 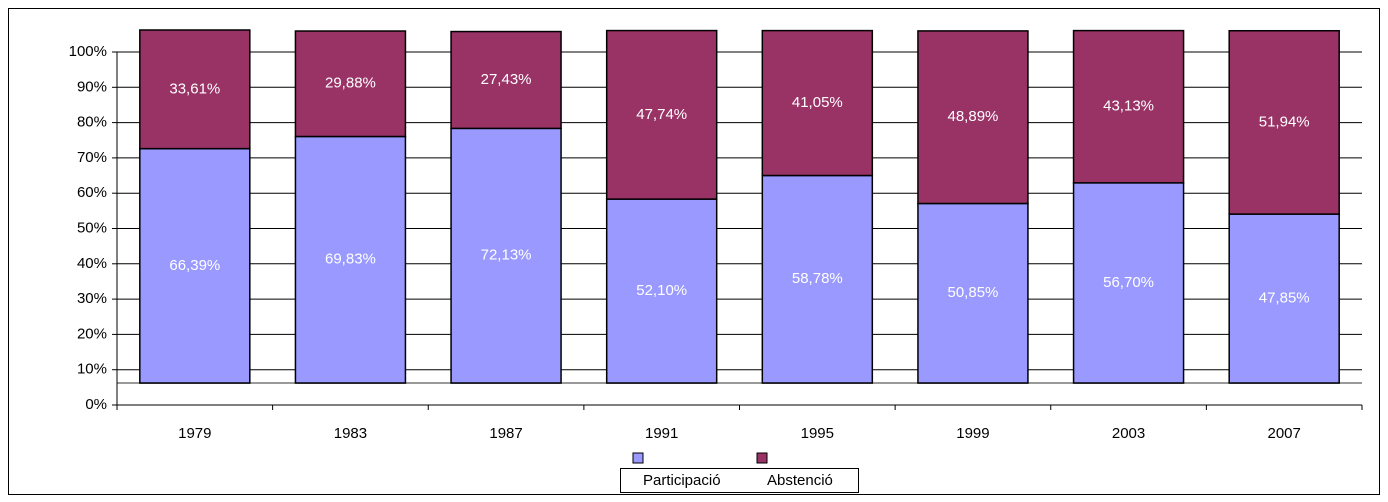 I want to click on x-tick-label: 2003, so click(x=1128, y=433).